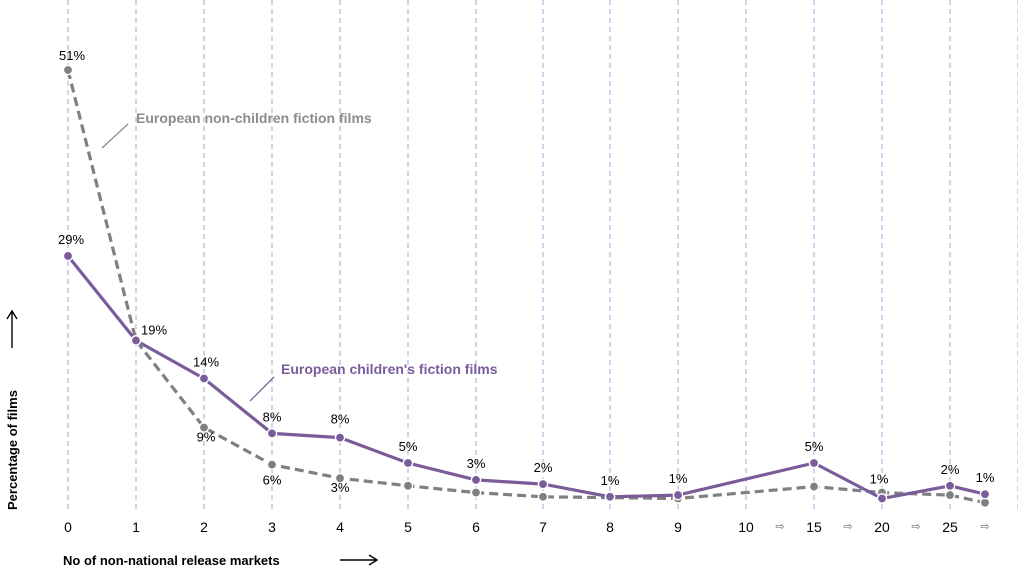 The width and height of the screenshot is (1018, 569). I want to click on x-tick-label: 3, so click(272, 527).